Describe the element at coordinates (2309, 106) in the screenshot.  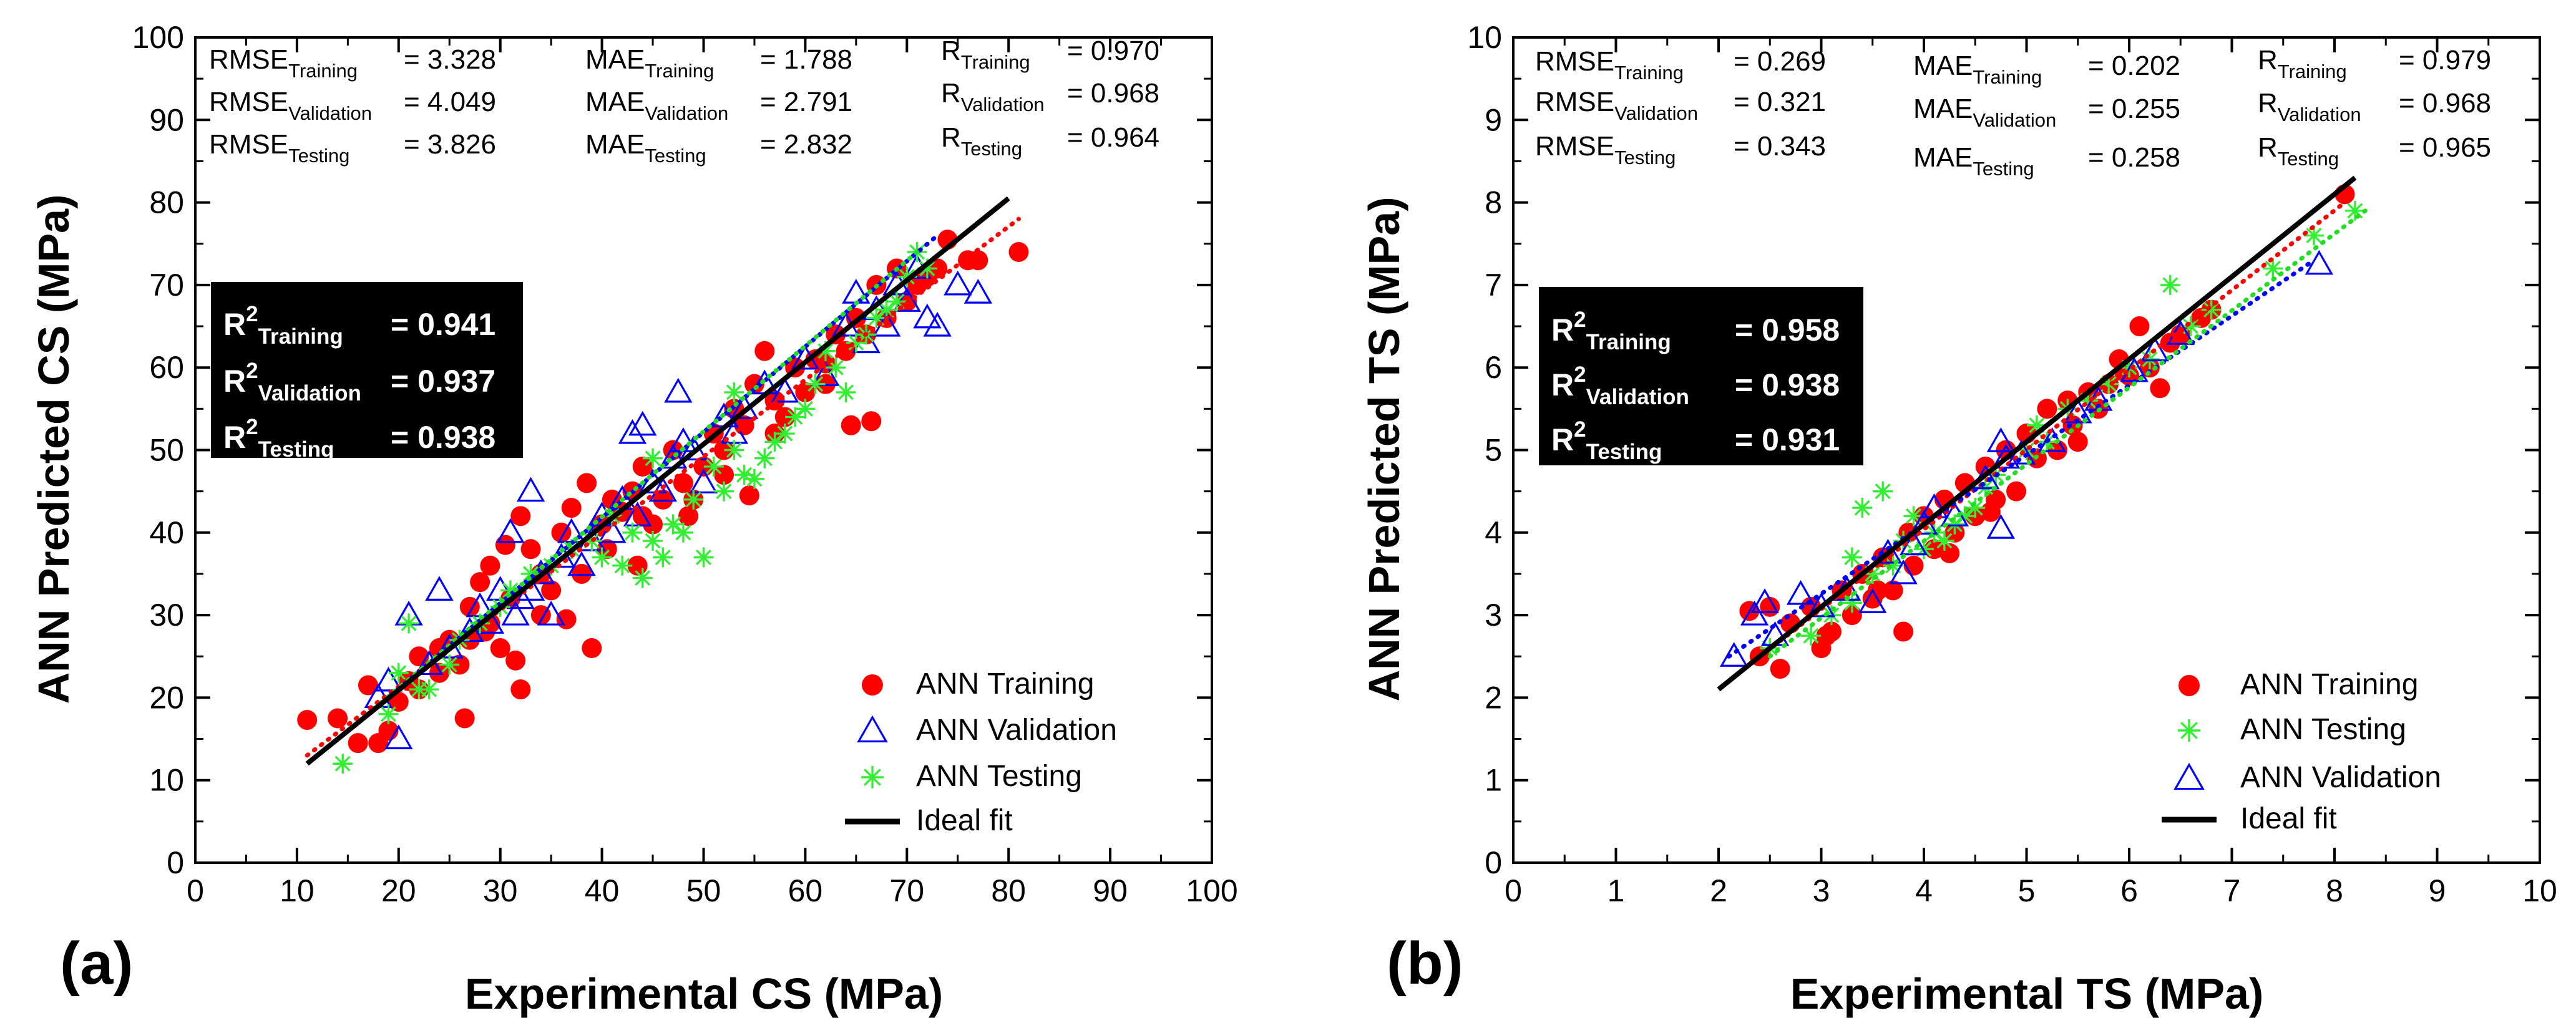
I see `stat-label: RValidation` at that location.